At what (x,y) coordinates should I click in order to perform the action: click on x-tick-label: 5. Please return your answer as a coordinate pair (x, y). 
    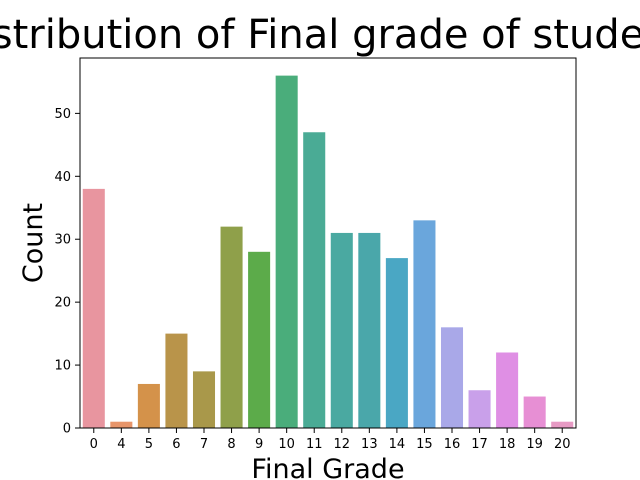
    Looking at the image, I should click on (149, 444).